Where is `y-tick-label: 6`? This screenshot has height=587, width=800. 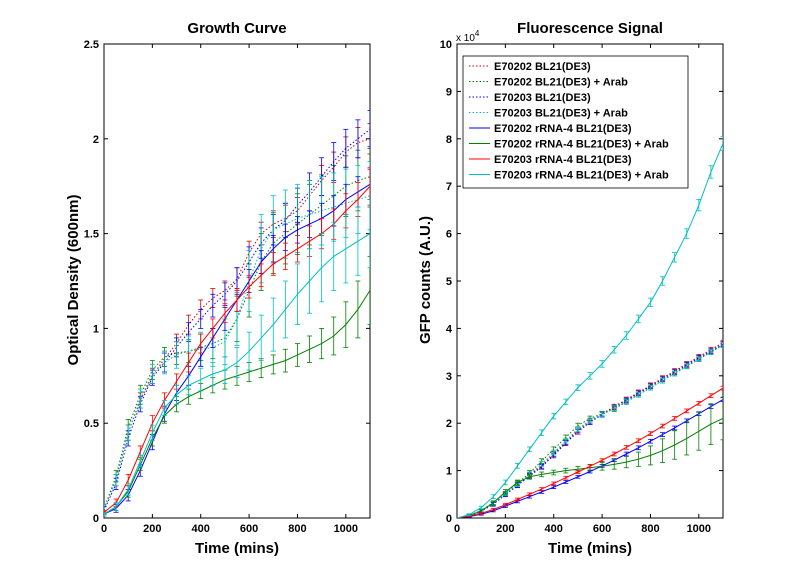
y-tick-label: 6 is located at coordinates (449, 235).